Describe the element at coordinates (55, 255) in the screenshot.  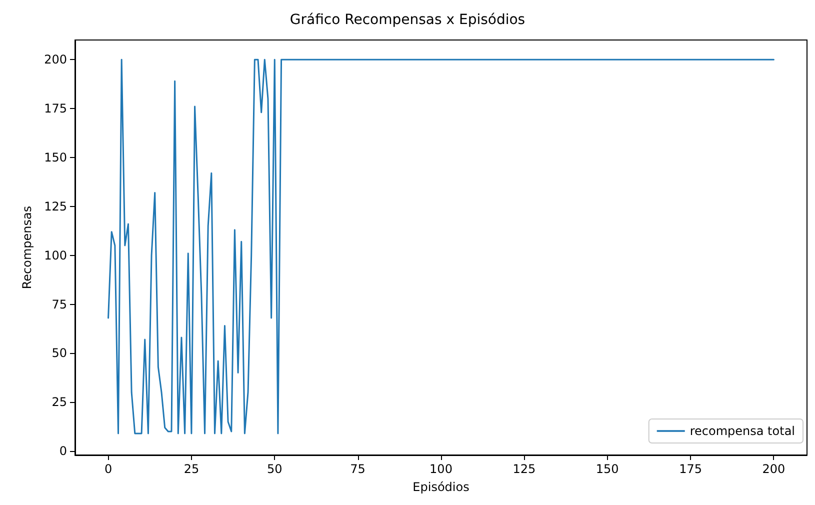
I see `y-tick-label: 100` at that location.